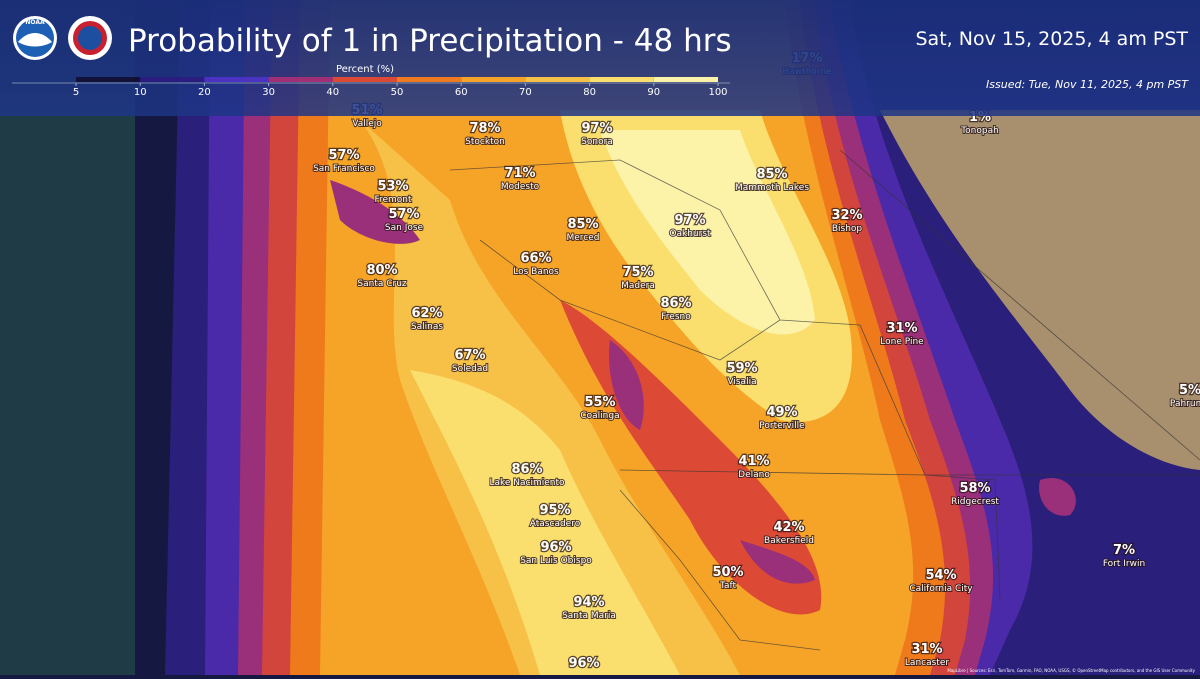 This screenshot has width=1200, height=679. Describe the element at coordinates (35, 22) in the screenshot. I see `logo-text: NOAA` at that location.